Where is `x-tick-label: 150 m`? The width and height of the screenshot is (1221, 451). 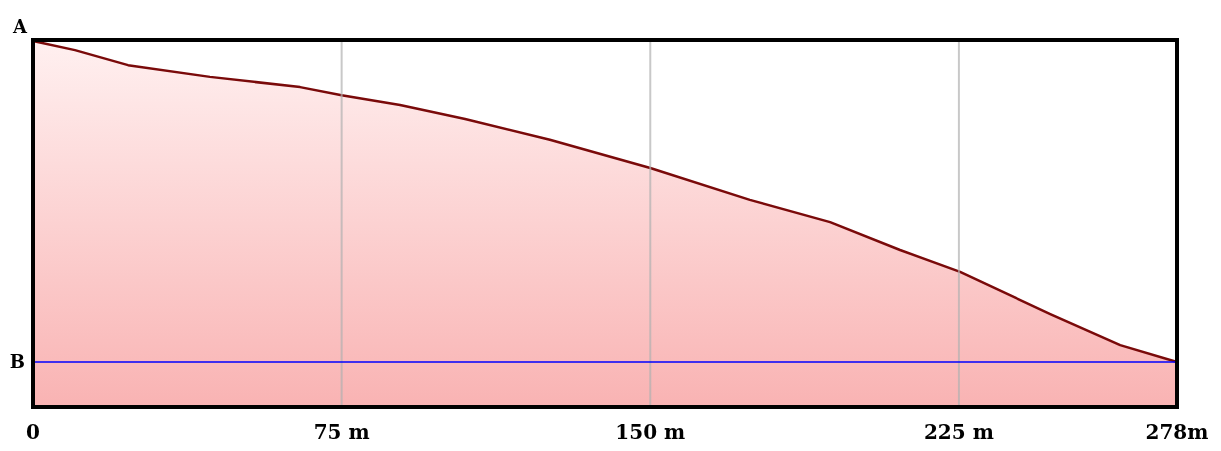 x-tick-label: 150 m is located at coordinates (650, 432).